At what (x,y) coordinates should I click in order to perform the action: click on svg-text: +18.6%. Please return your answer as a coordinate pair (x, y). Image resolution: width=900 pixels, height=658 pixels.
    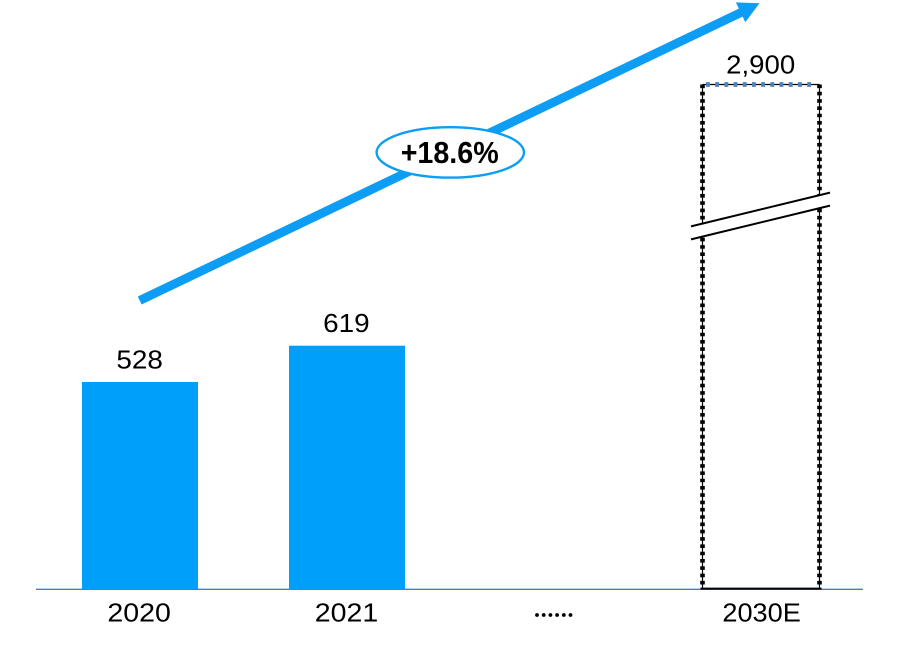
    Looking at the image, I should click on (450, 152).